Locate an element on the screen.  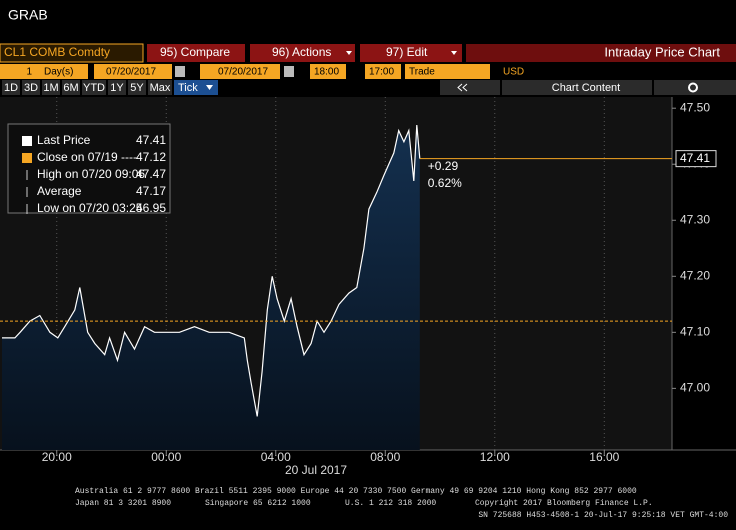
range-button: 1D is located at coordinates (11, 88).